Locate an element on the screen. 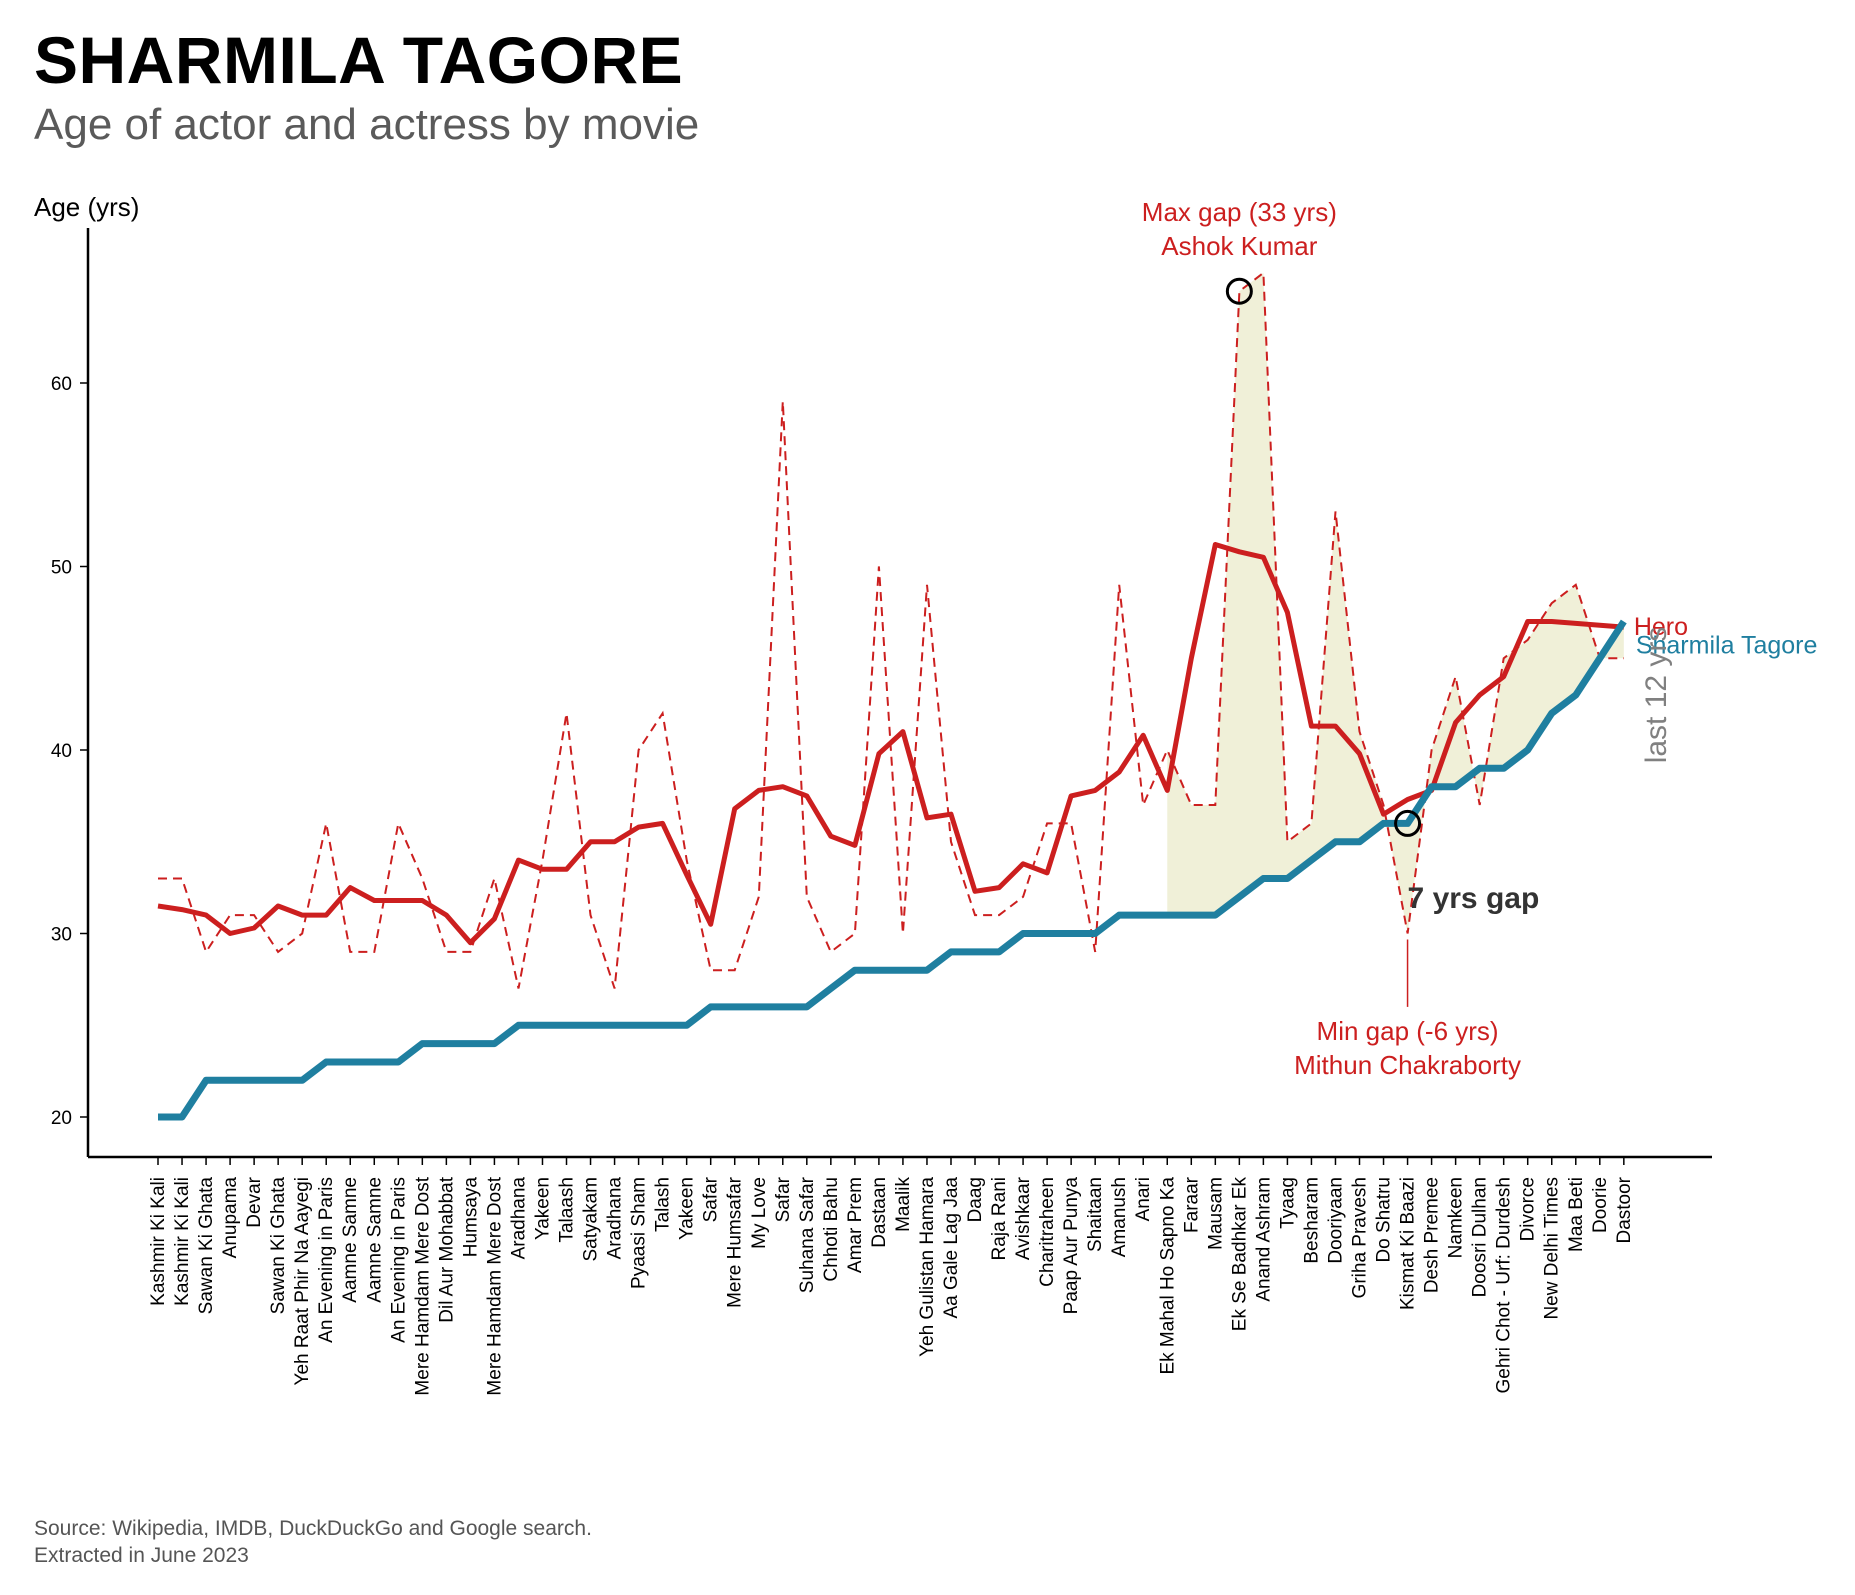 The image size is (1855, 1595). x-tick-label: Mere Humsafar is located at coordinates (735, 1242).